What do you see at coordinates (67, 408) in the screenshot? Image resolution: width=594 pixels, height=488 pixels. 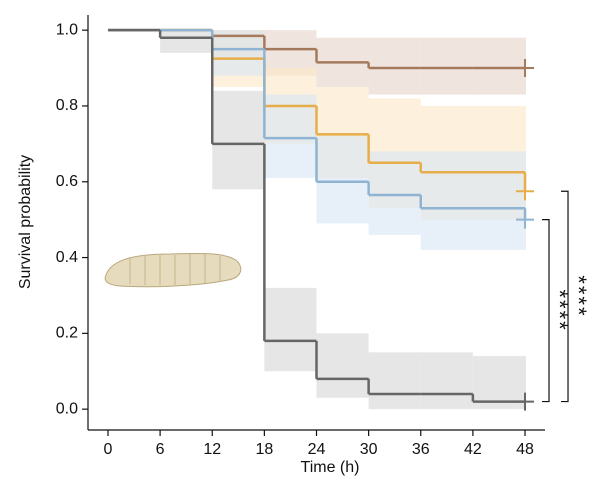 I see `y-tick-label: 0.0` at bounding box center [67, 408].